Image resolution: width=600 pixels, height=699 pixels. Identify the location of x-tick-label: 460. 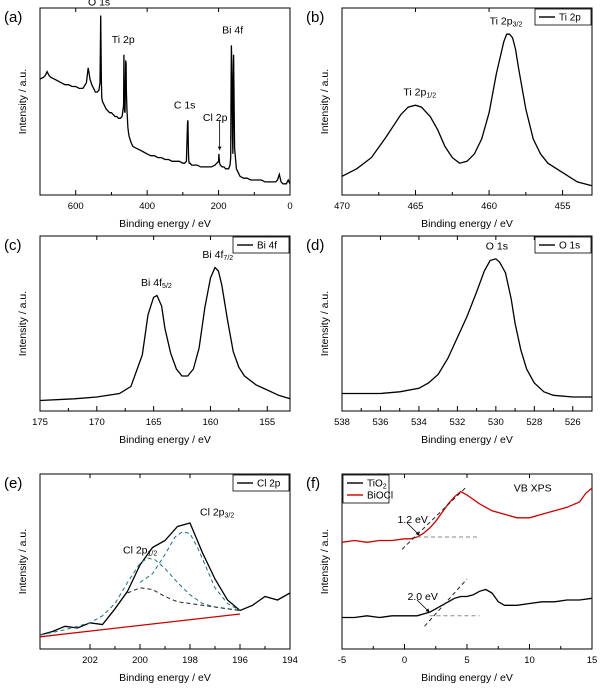
(489, 206).